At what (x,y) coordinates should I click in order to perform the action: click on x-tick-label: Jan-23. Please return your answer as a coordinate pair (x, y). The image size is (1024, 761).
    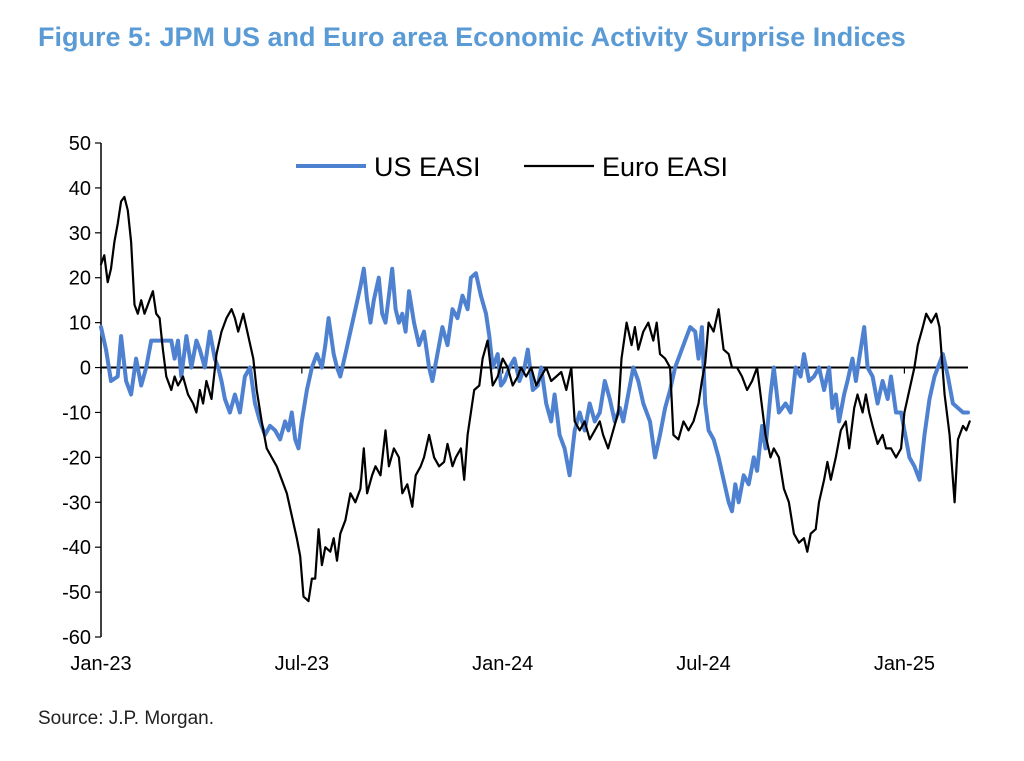
    Looking at the image, I should click on (100, 664).